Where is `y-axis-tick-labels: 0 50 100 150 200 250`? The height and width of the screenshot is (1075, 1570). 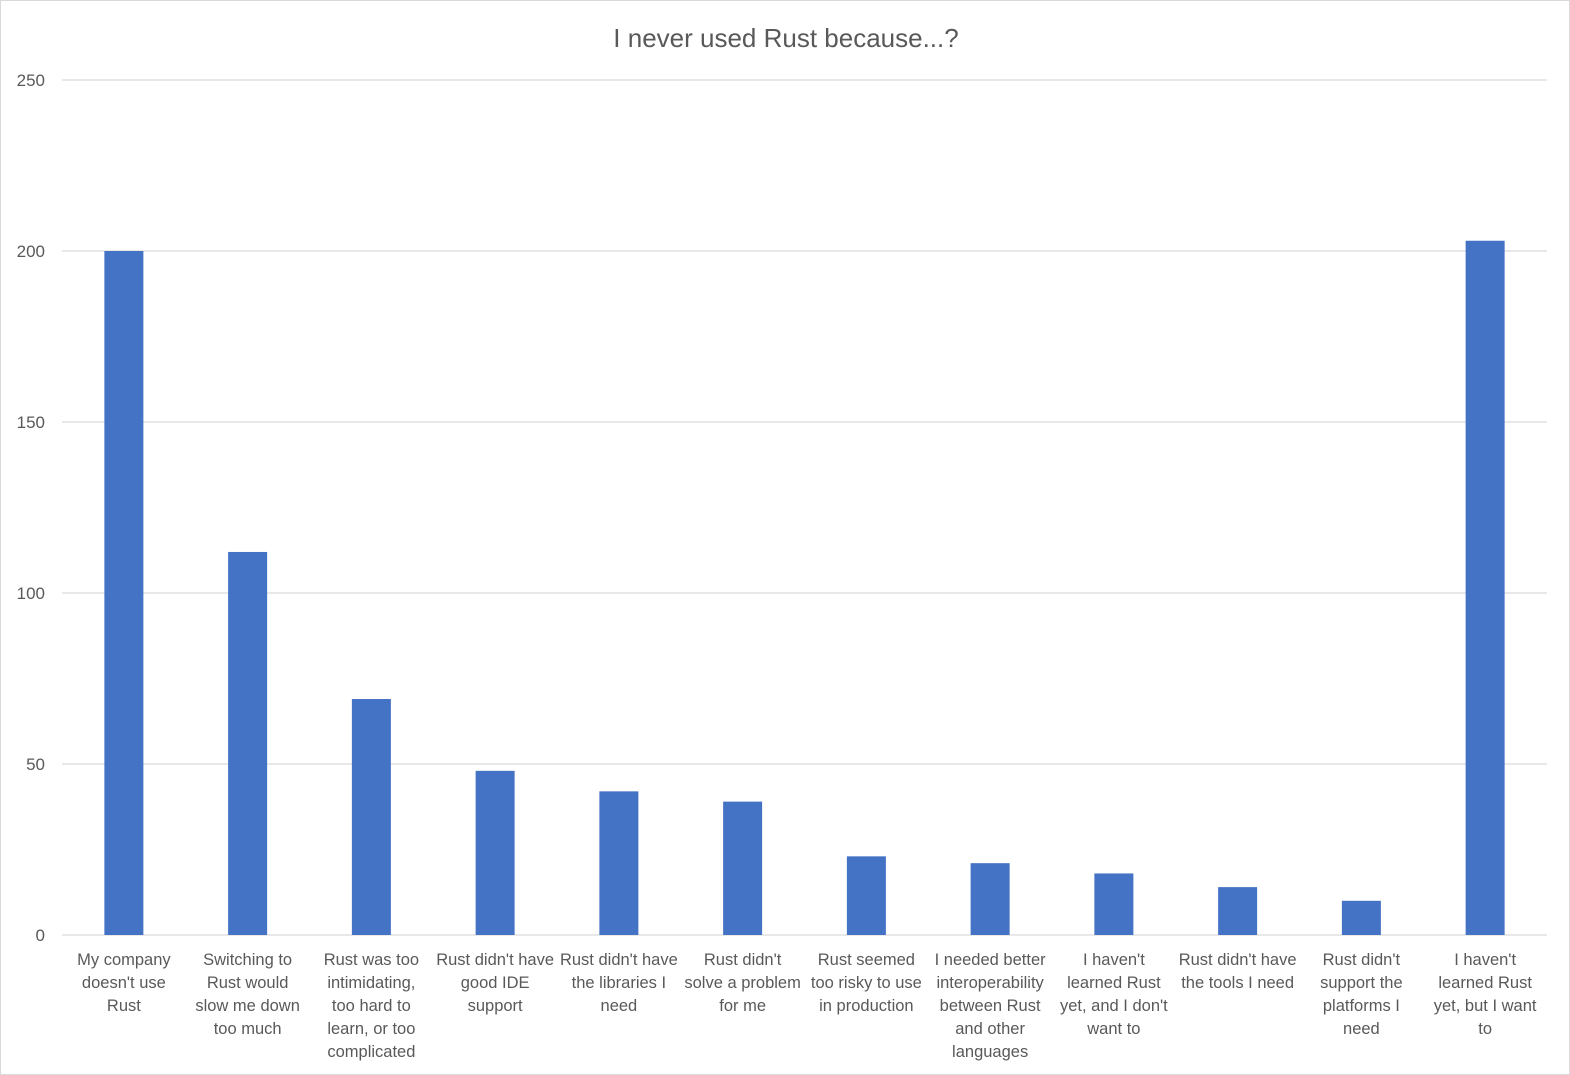 y-axis-tick-labels: 0 50 100 150 200 250 is located at coordinates (31, 508).